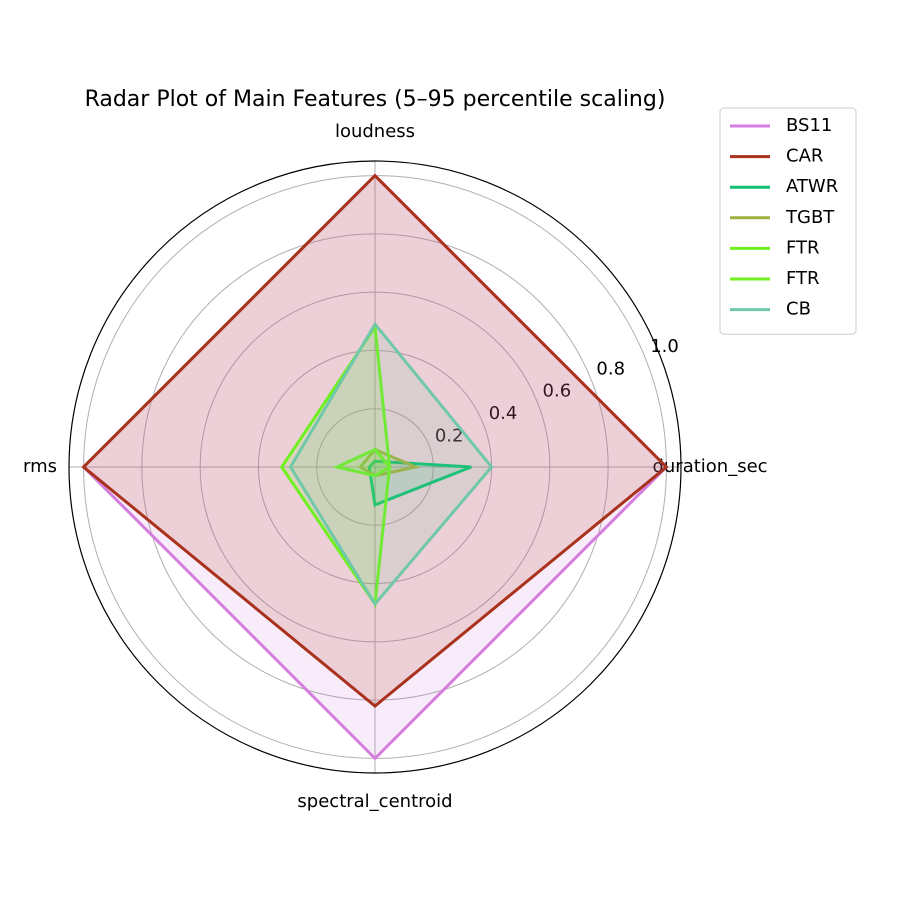 The height and width of the screenshot is (904, 900). What do you see at coordinates (809, 125) in the screenshot?
I see `legend-label: BS11` at bounding box center [809, 125].